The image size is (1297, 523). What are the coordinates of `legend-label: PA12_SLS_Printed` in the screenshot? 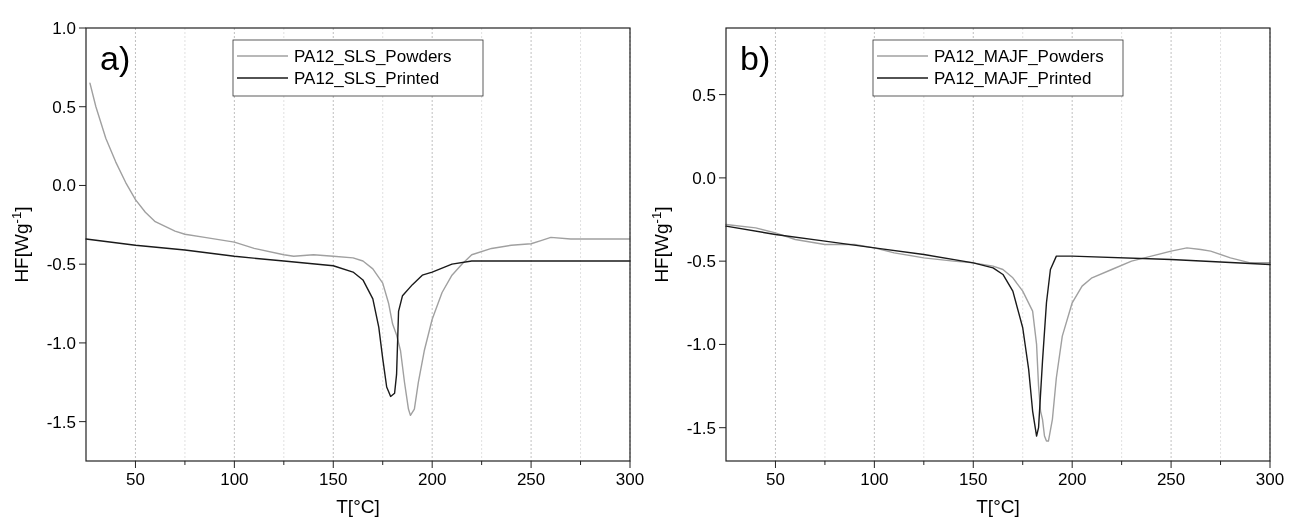 It's located at (367, 78).